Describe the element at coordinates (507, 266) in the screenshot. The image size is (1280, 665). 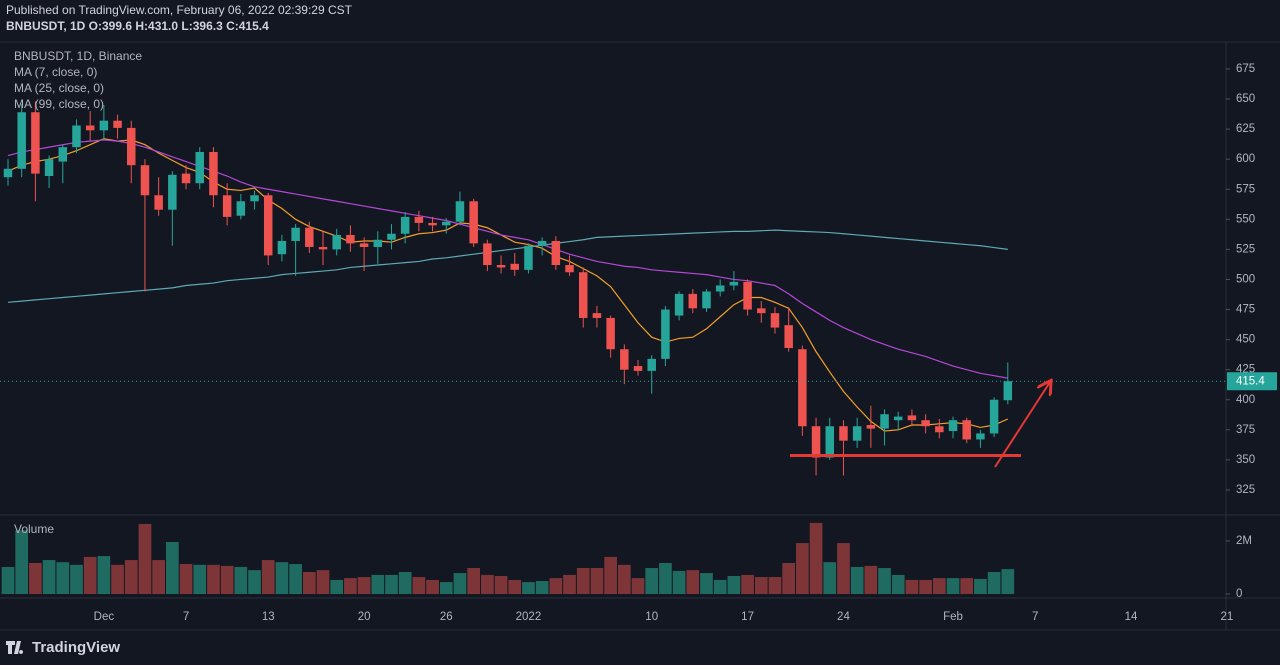
I see `ma-line` at that location.